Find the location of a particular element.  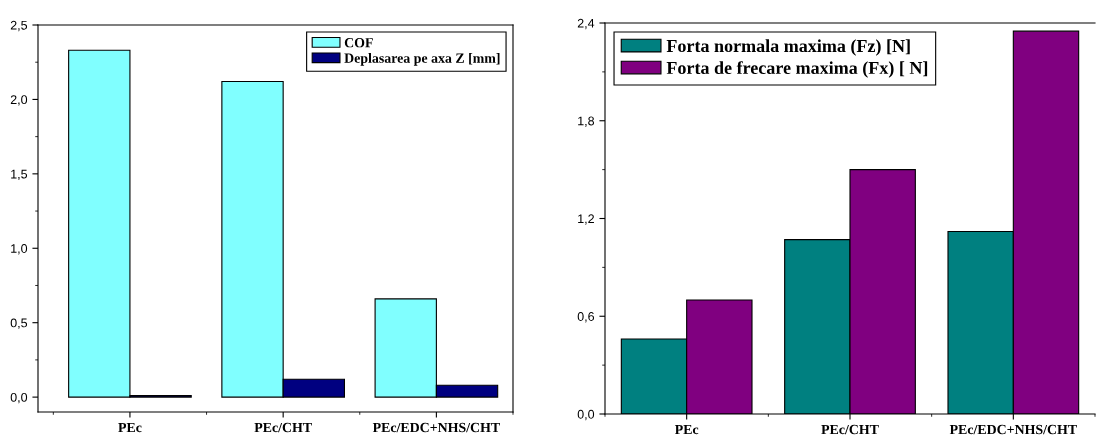

legend-label: Forta de frecare maxima (Fx) [ N] is located at coordinates (797, 69).